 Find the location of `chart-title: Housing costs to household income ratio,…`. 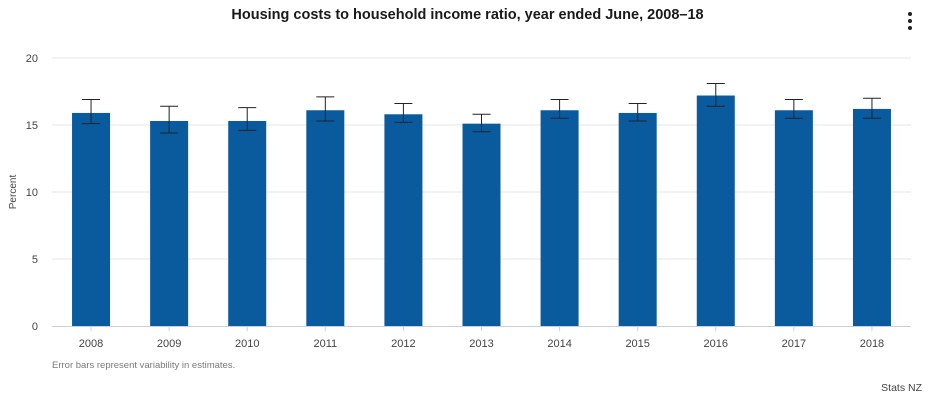

chart-title: Housing costs to household income ratio,… is located at coordinates (467, 15).